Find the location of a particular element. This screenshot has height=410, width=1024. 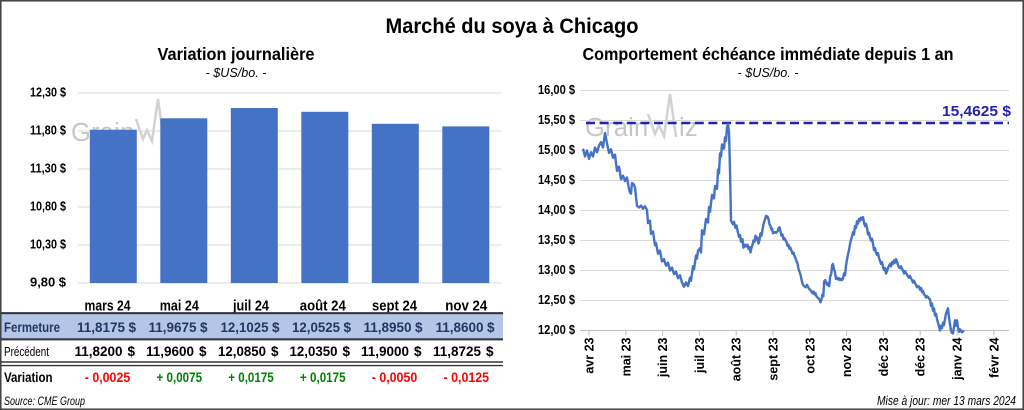

svg-text: 12,0350 is located at coordinates (314, 351).